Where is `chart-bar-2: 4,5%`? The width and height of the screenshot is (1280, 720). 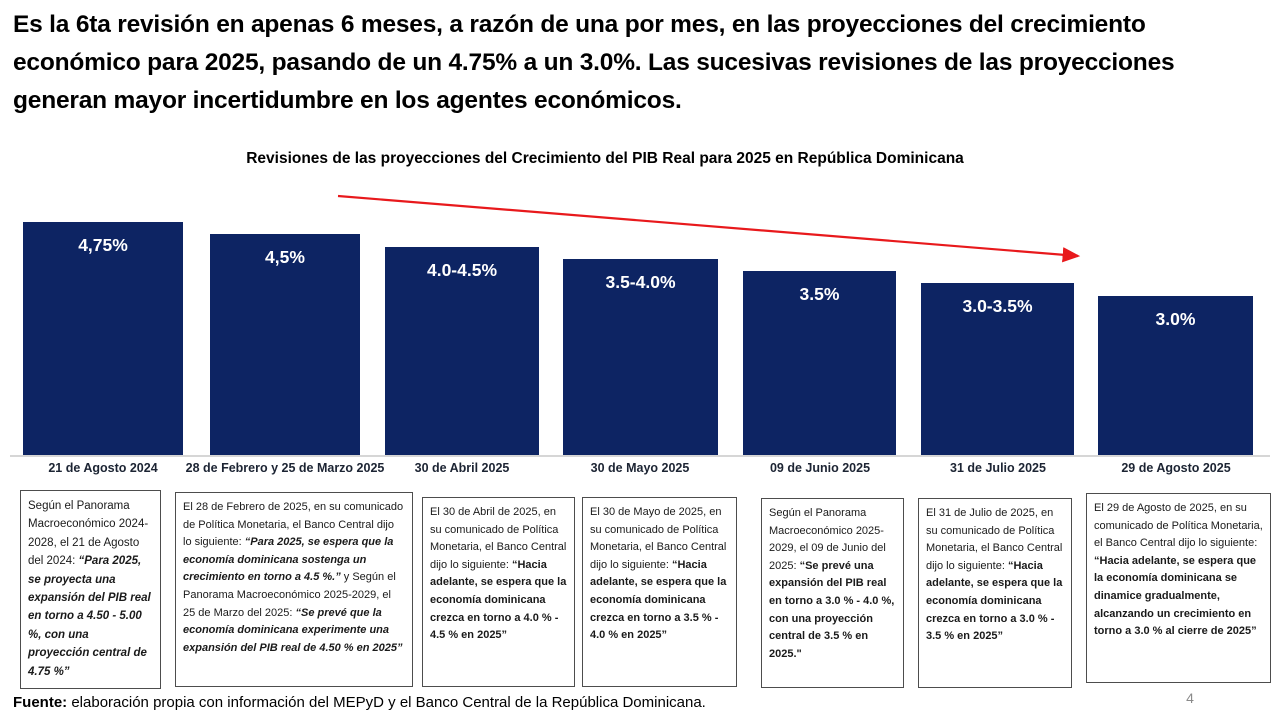
chart-bar-2: 4,5% is located at coordinates (285, 344).